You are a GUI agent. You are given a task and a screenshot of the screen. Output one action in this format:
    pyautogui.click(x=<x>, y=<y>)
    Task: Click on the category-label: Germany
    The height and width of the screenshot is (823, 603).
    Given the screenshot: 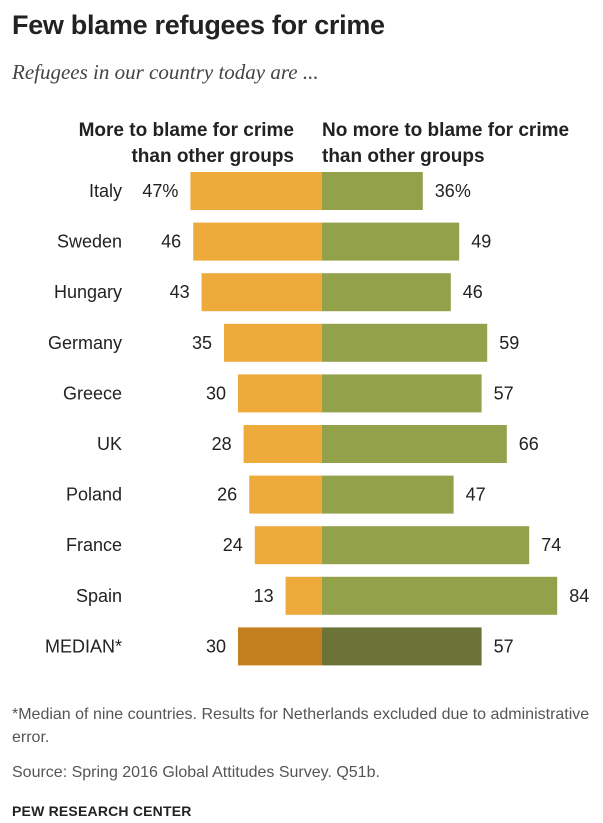 What is the action you would take?
    pyautogui.click(x=85, y=343)
    